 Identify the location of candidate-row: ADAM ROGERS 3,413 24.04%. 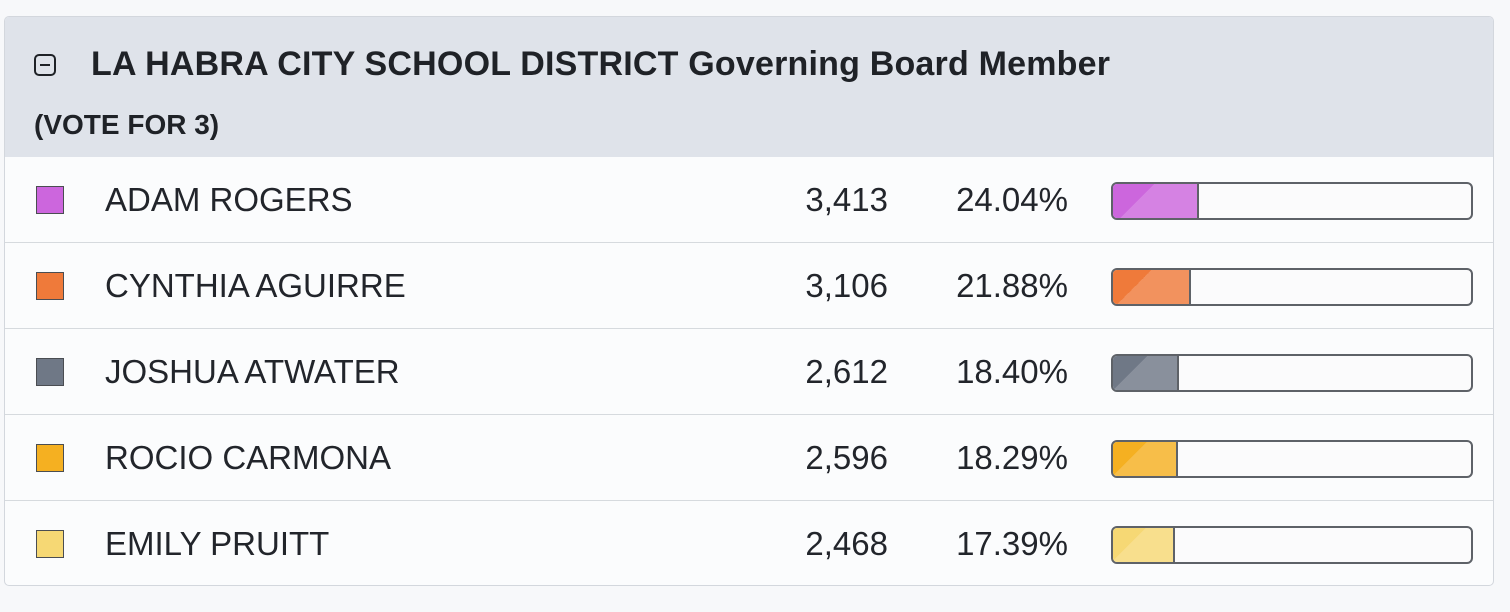
(749, 200).